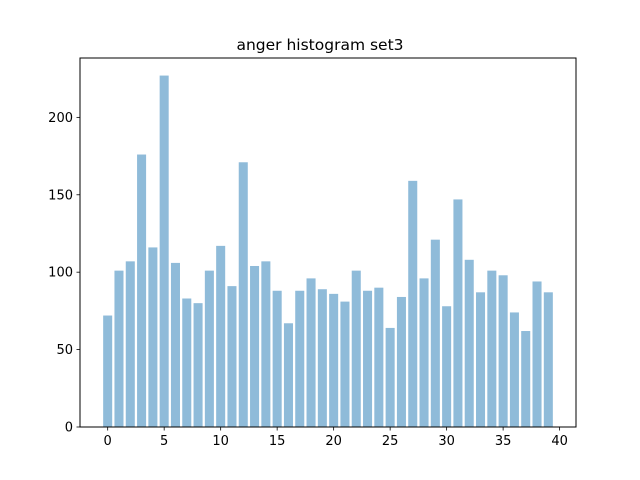 This screenshot has height=480, width=640. What do you see at coordinates (333, 441) in the screenshot?
I see `x-tick-label-20: 20` at bounding box center [333, 441].